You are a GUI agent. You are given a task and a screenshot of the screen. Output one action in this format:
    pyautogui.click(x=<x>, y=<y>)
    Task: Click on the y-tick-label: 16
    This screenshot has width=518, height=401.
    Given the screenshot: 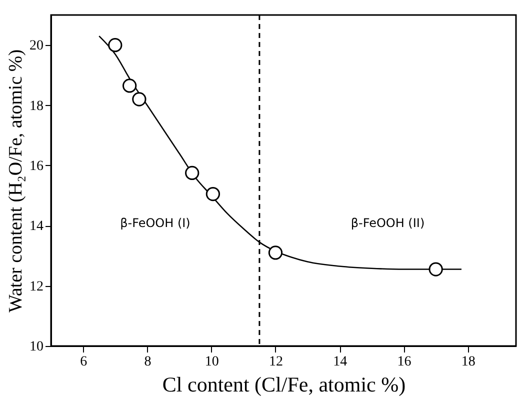 What is the action you would take?
    pyautogui.click(x=37, y=166)
    